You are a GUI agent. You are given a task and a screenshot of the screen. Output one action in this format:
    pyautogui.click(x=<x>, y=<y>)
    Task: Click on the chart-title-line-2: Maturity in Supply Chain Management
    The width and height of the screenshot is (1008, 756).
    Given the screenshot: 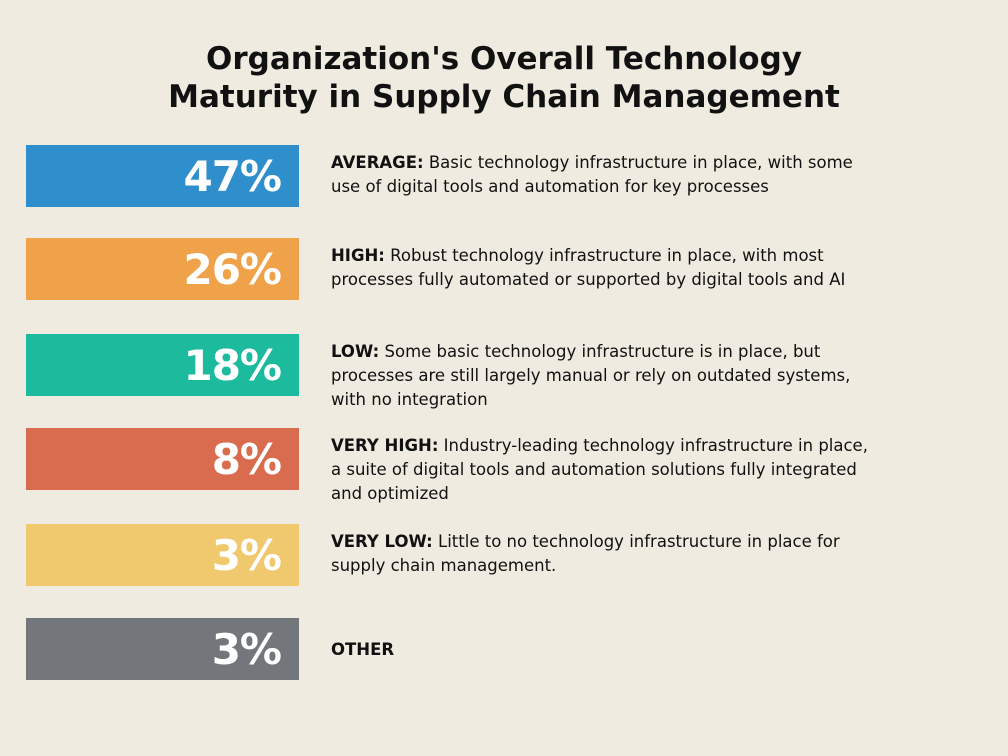 What is the action you would take?
    pyautogui.click(x=504, y=97)
    